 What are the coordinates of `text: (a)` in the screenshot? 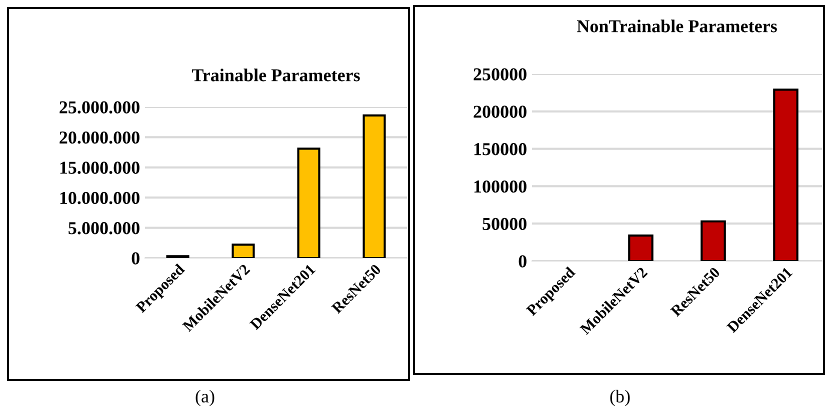 It's located at (205, 398).